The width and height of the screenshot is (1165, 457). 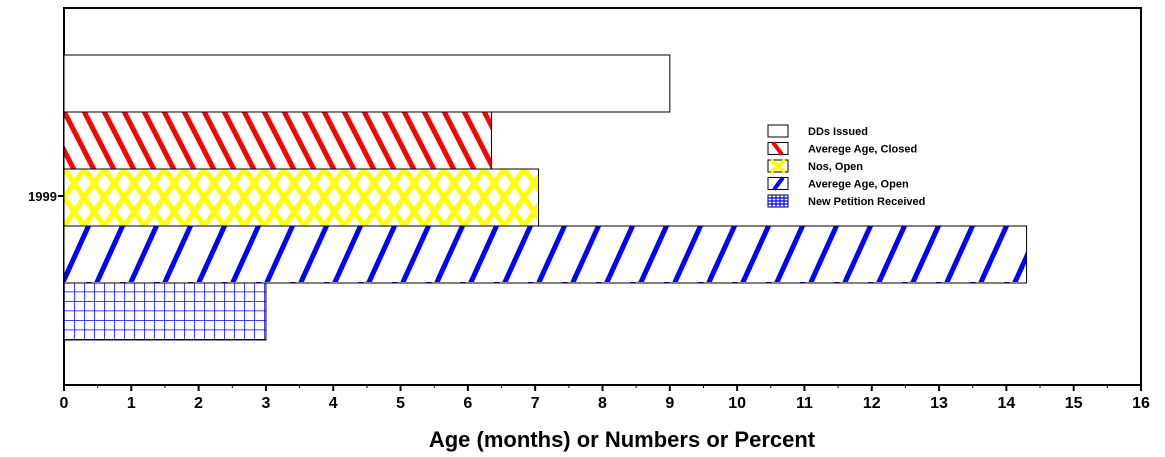 What do you see at coordinates (131, 403) in the screenshot?
I see `x-tick-label: 1` at bounding box center [131, 403].